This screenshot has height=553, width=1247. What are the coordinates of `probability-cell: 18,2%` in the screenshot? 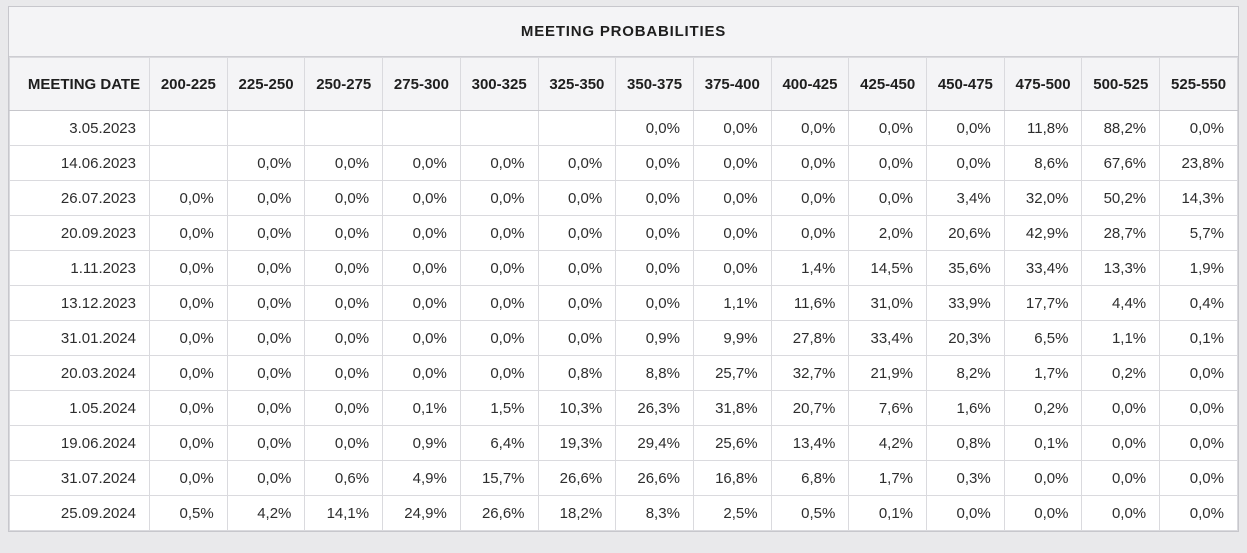 It's located at (577, 513).